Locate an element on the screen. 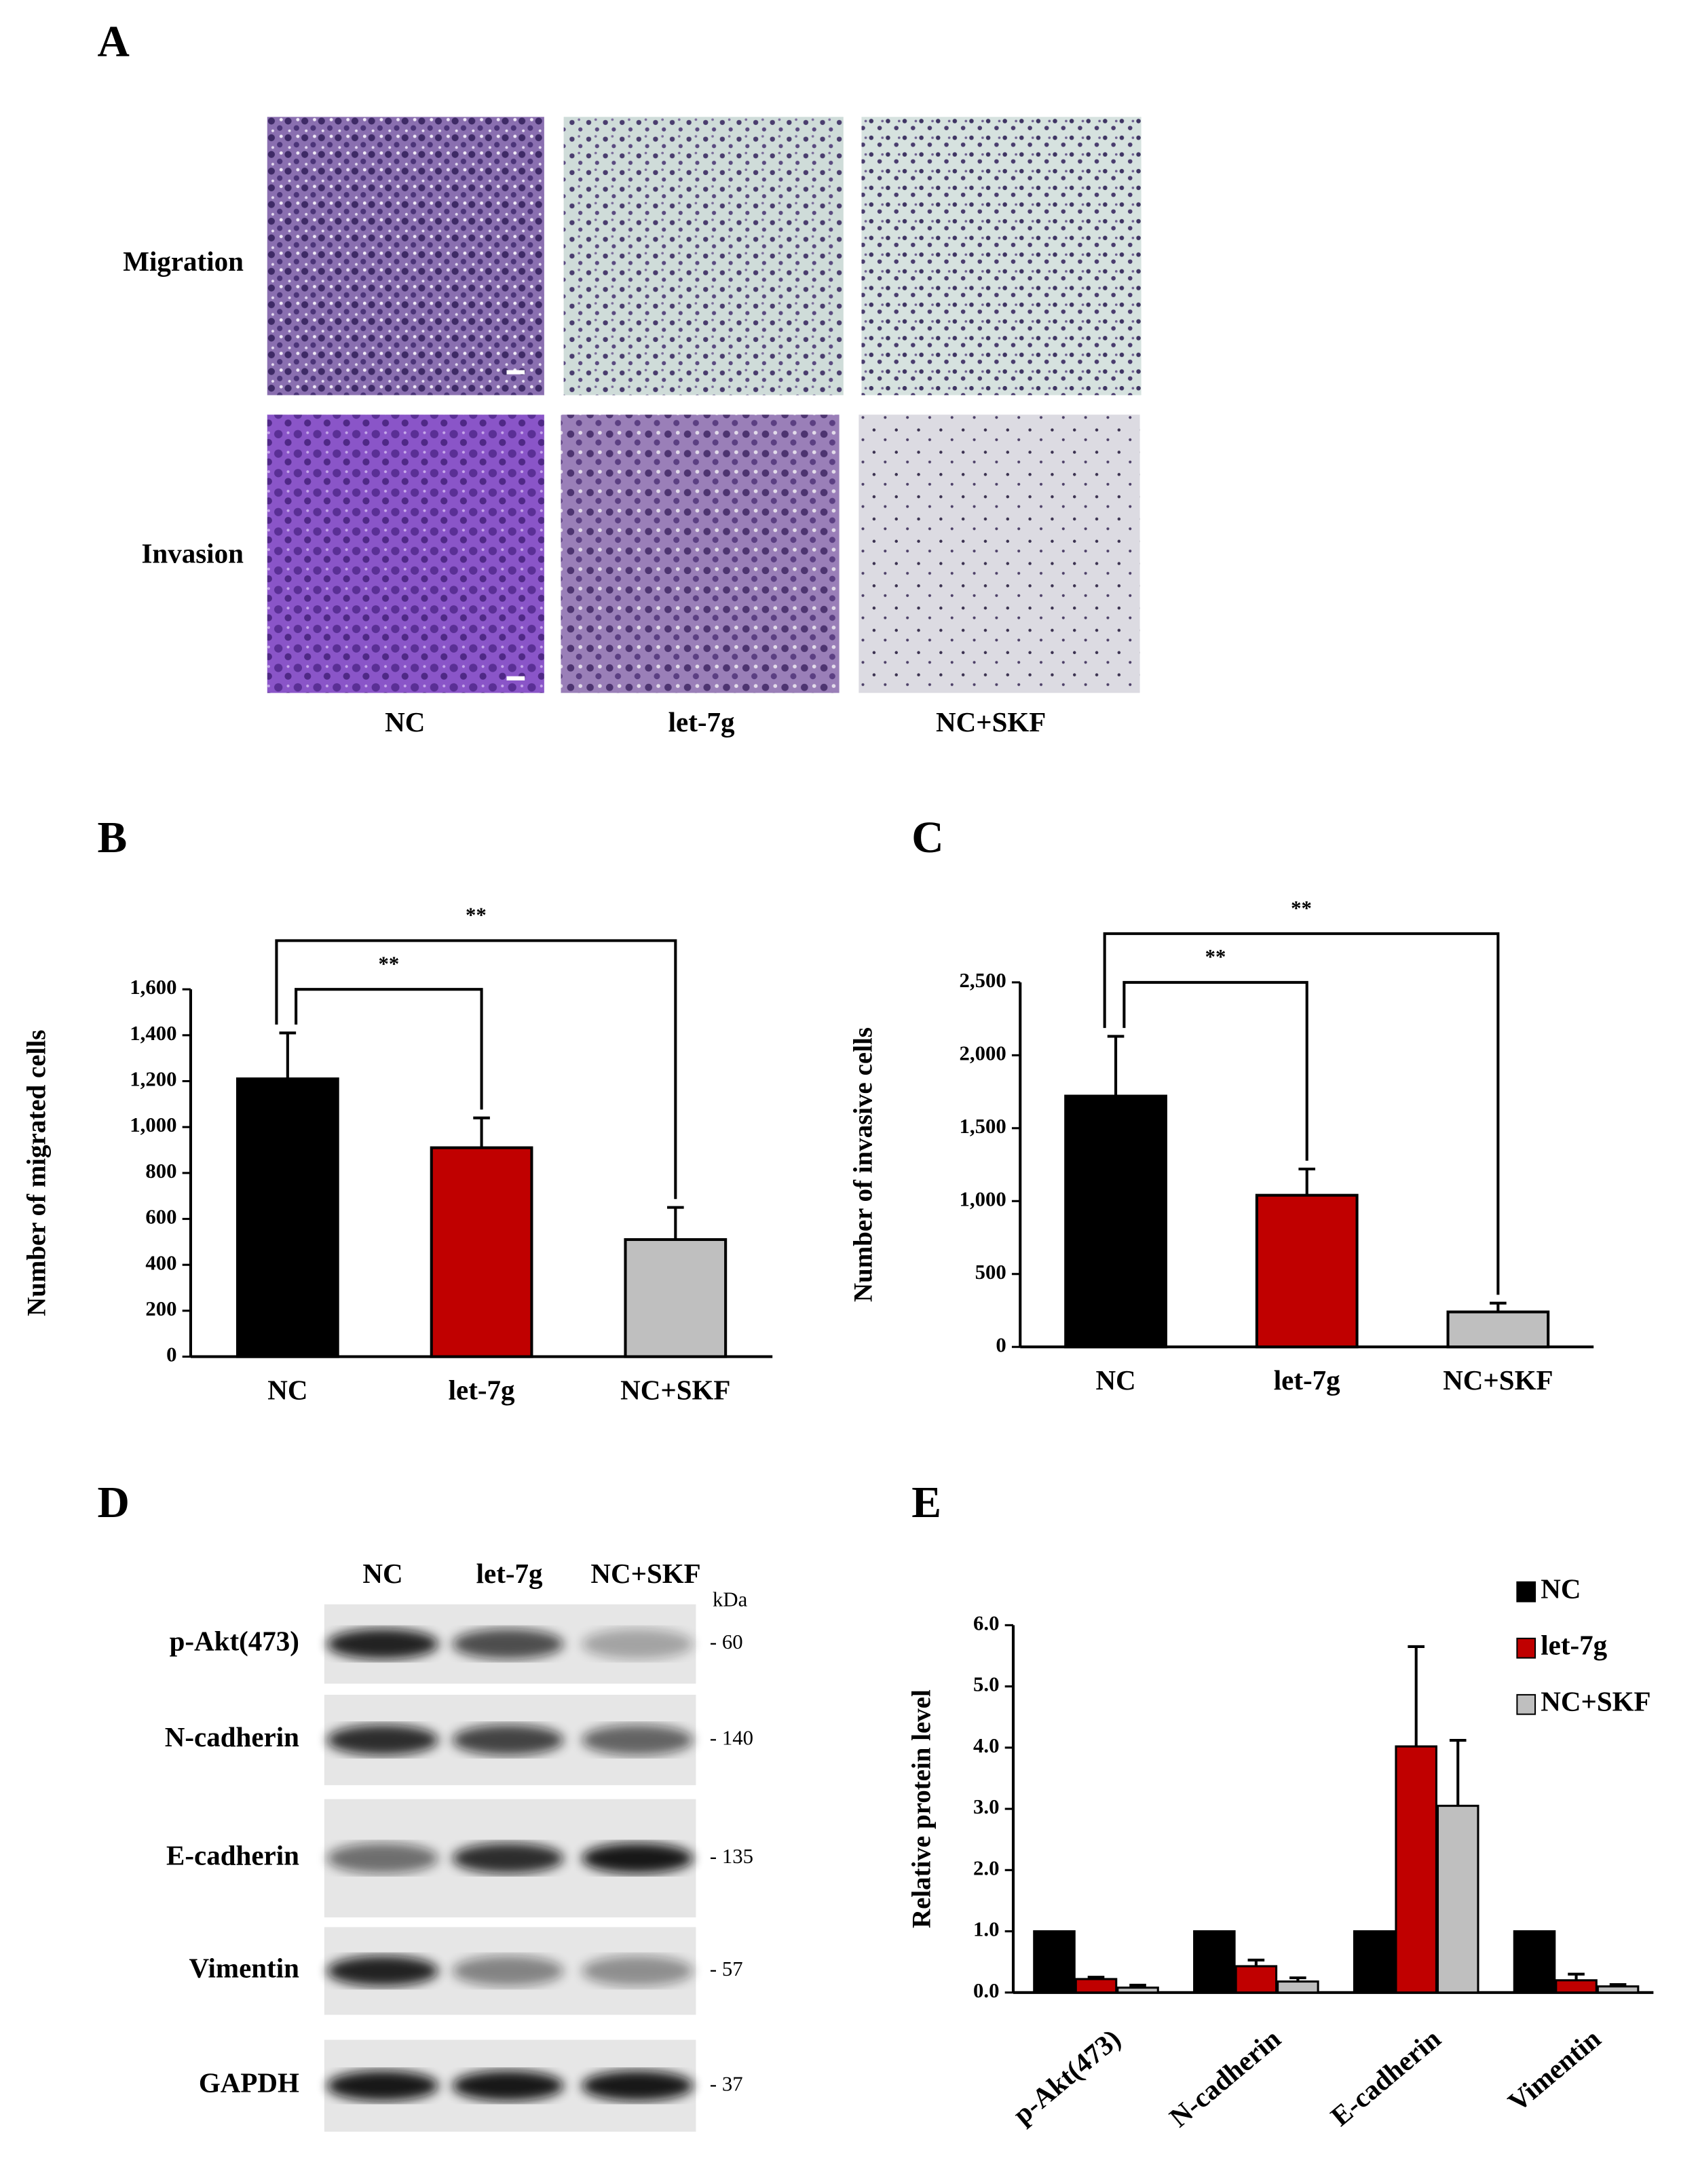 The height and width of the screenshot is (2184, 1698). protein-label: GAPDH is located at coordinates (249, 2083).